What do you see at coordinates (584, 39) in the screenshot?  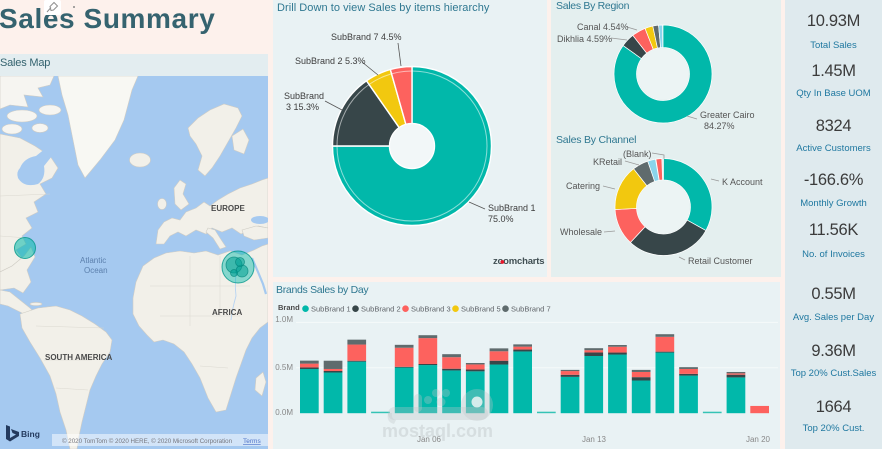 I see `svg-text: Dikhlia 4.59%` at bounding box center [584, 39].